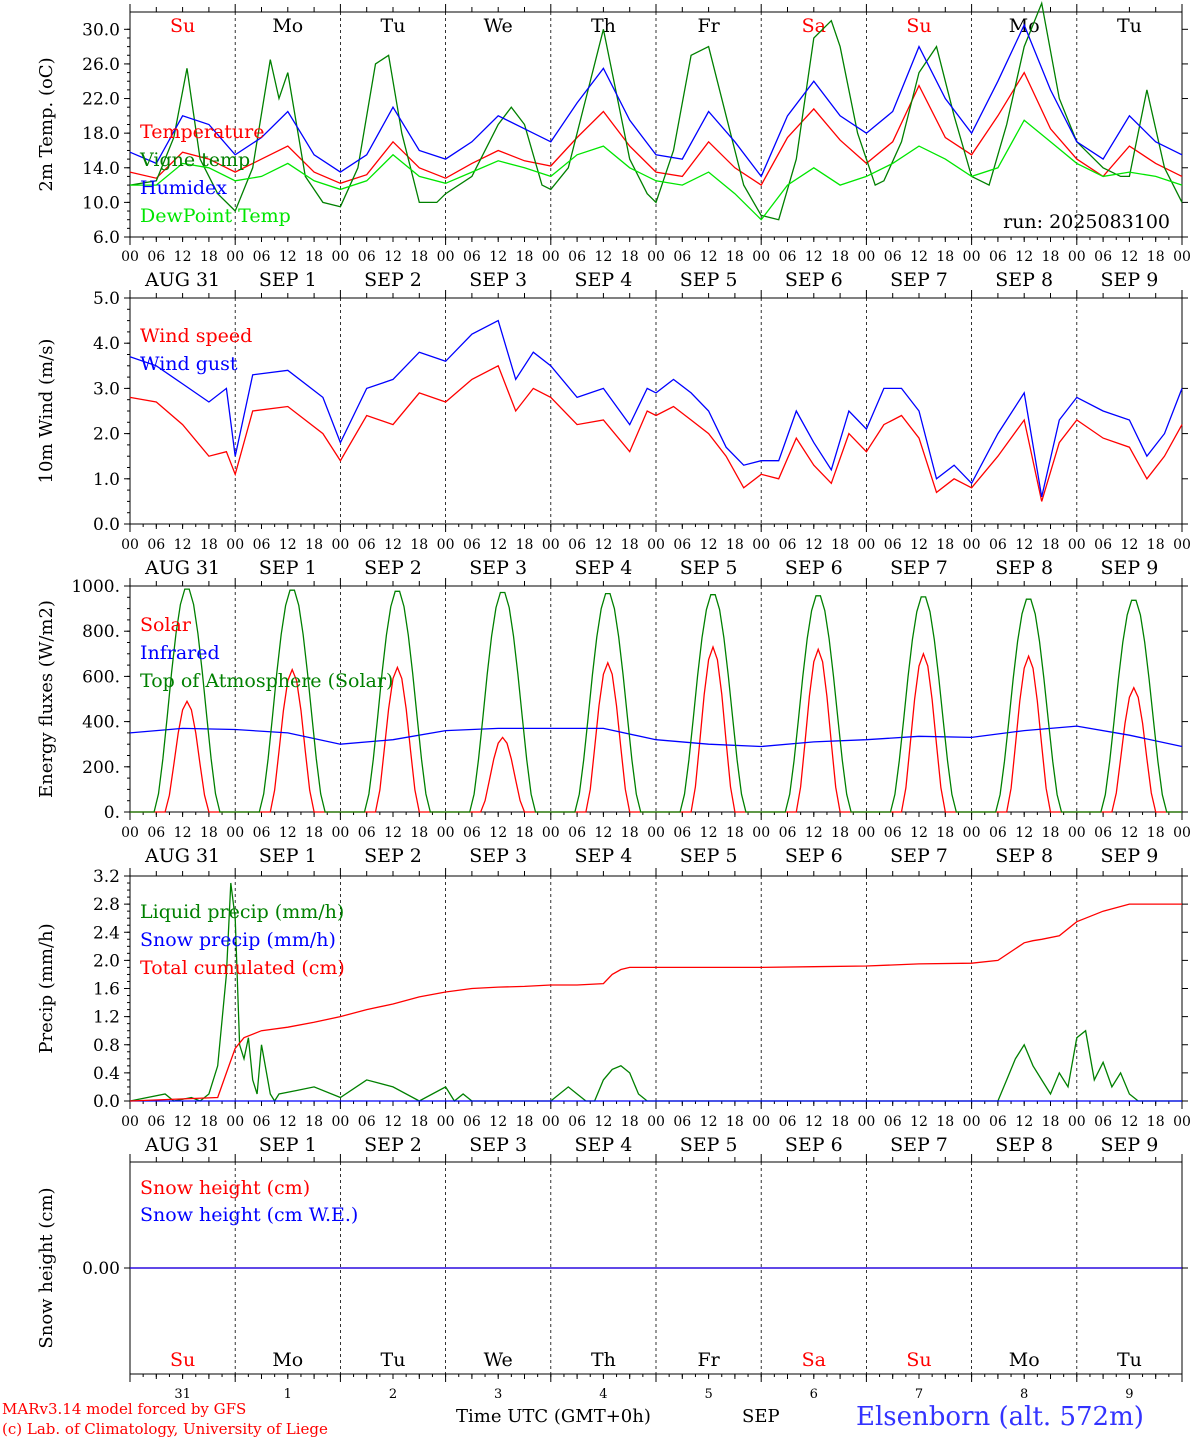  What do you see at coordinates (182, 1394) in the screenshot?
I see `day-number-label: 31` at bounding box center [182, 1394].